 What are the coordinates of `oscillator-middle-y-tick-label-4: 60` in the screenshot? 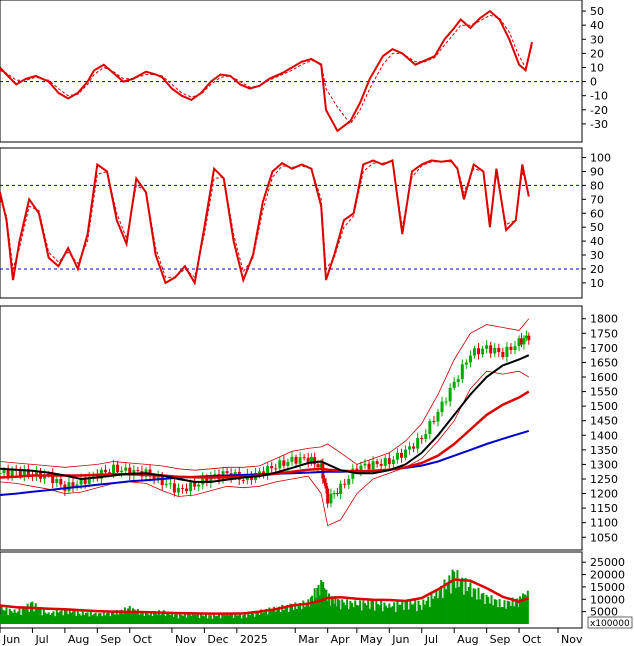 It's located at (597, 213).